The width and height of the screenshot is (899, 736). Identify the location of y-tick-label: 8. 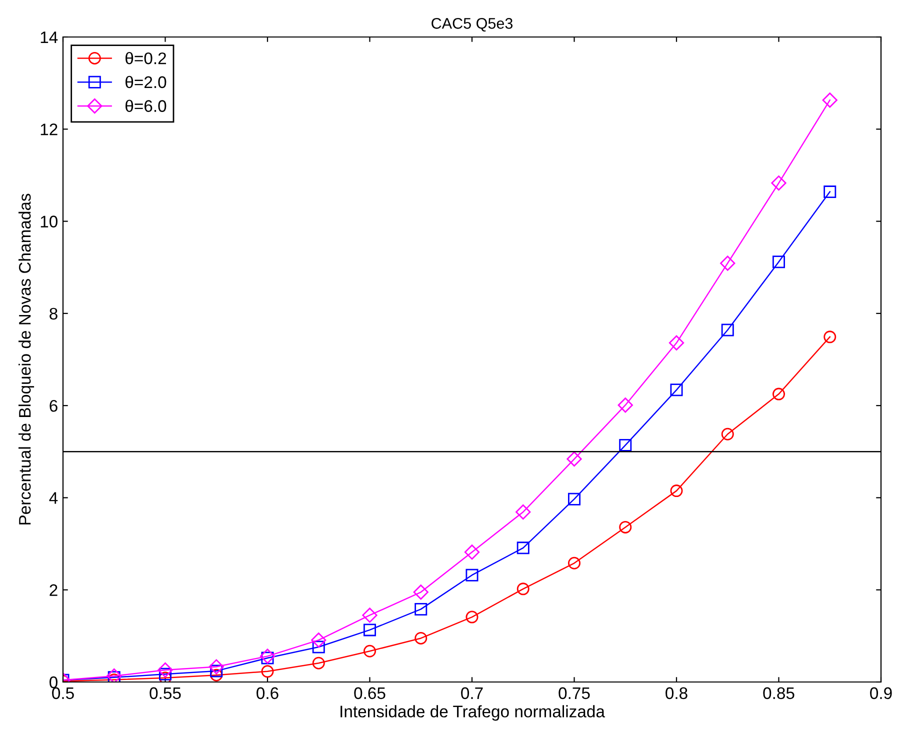
(54, 314).